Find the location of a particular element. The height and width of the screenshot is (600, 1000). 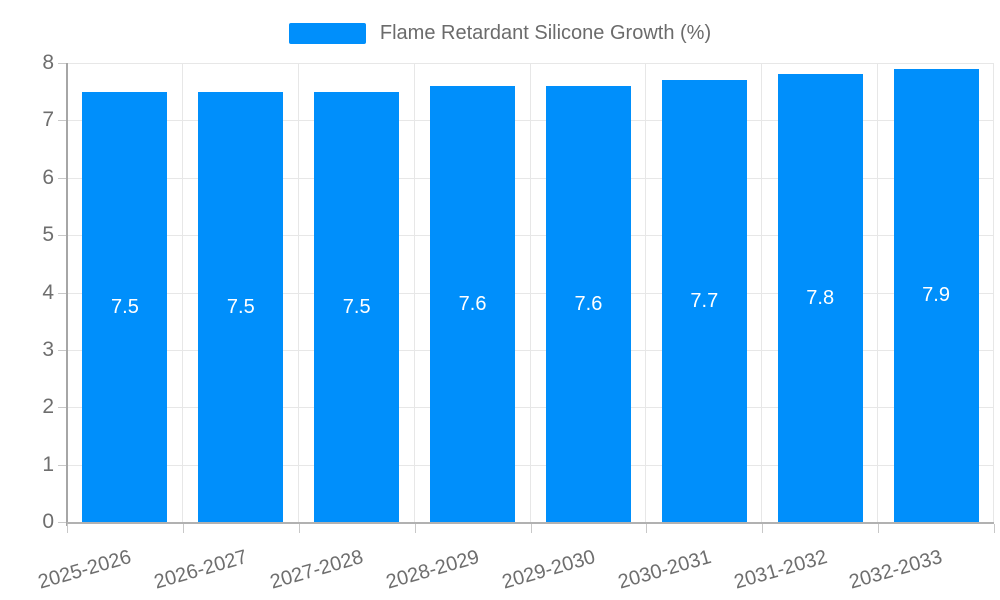

legend-marker is located at coordinates (327, 33).